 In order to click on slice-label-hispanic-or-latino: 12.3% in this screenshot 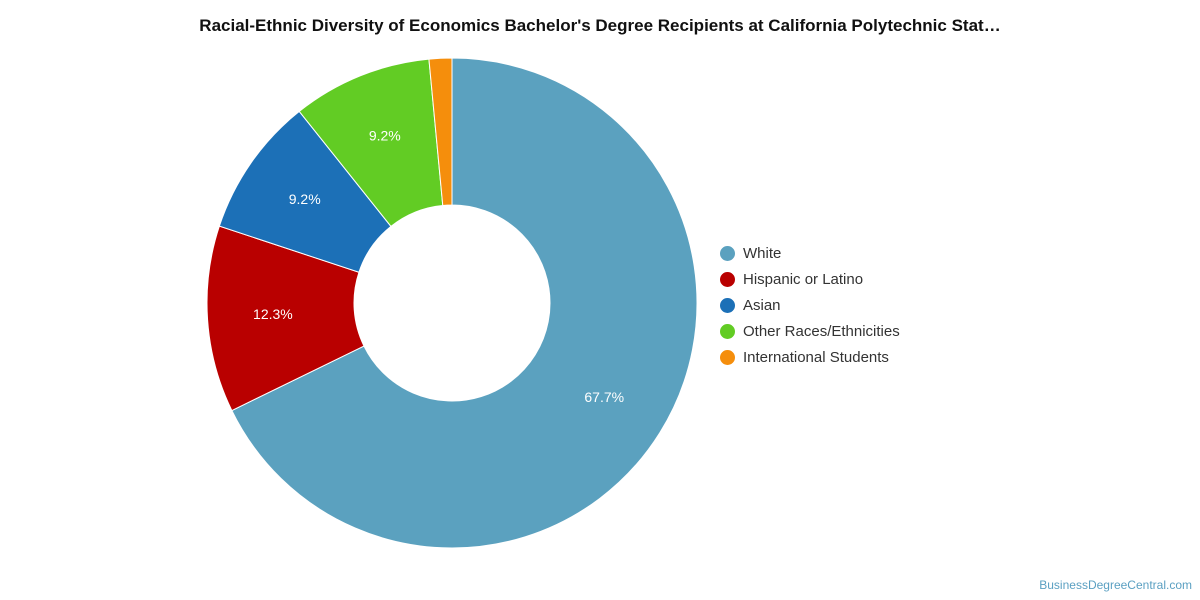, I will do `click(273, 314)`.